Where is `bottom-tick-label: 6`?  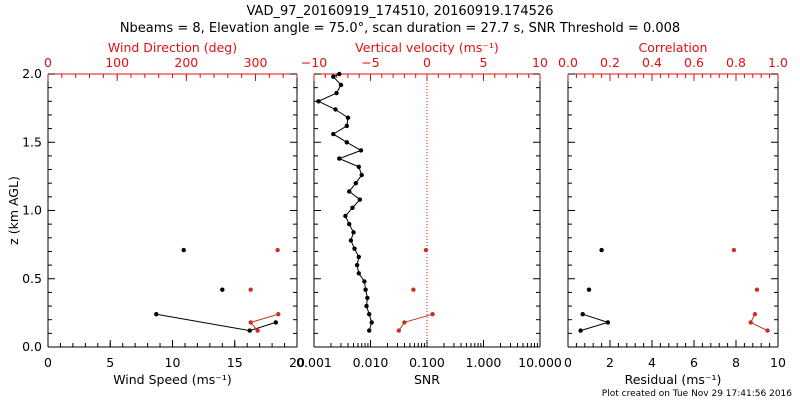
bottom-tick-label: 6 is located at coordinates (694, 362).